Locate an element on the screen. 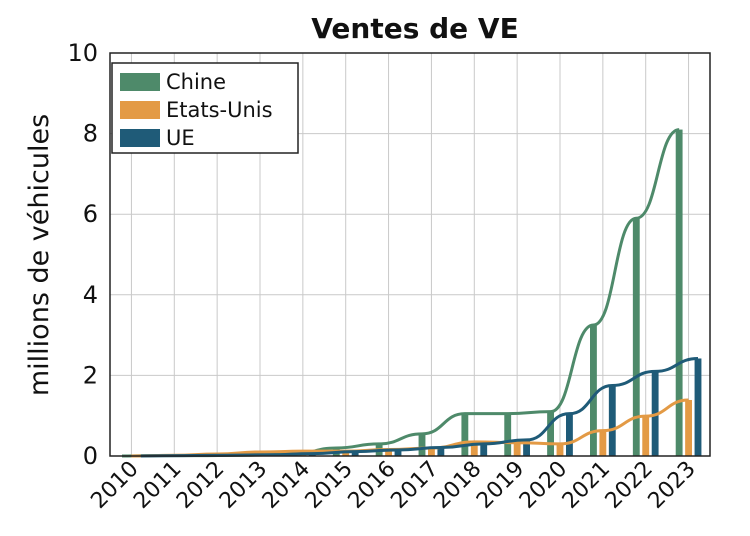 The image size is (750, 536). chart-title: Ventes de VE is located at coordinates (414, 28).